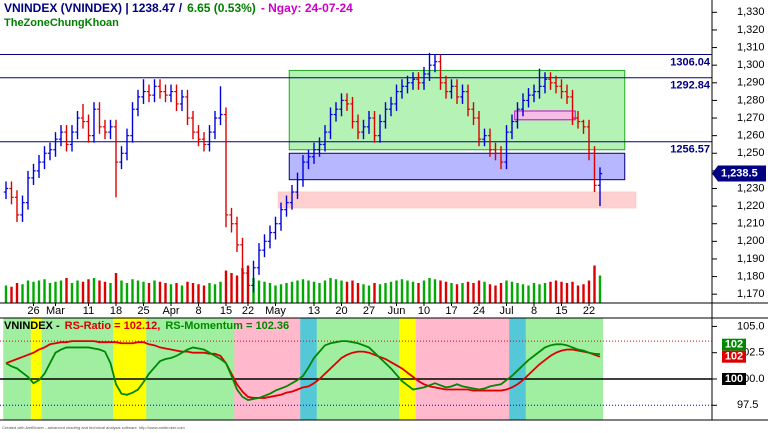 The height and width of the screenshot is (433, 768). What do you see at coordinates (116, 311) in the screenshot?
I see `x-tick-label: 18` at bounding box center [116, 311].